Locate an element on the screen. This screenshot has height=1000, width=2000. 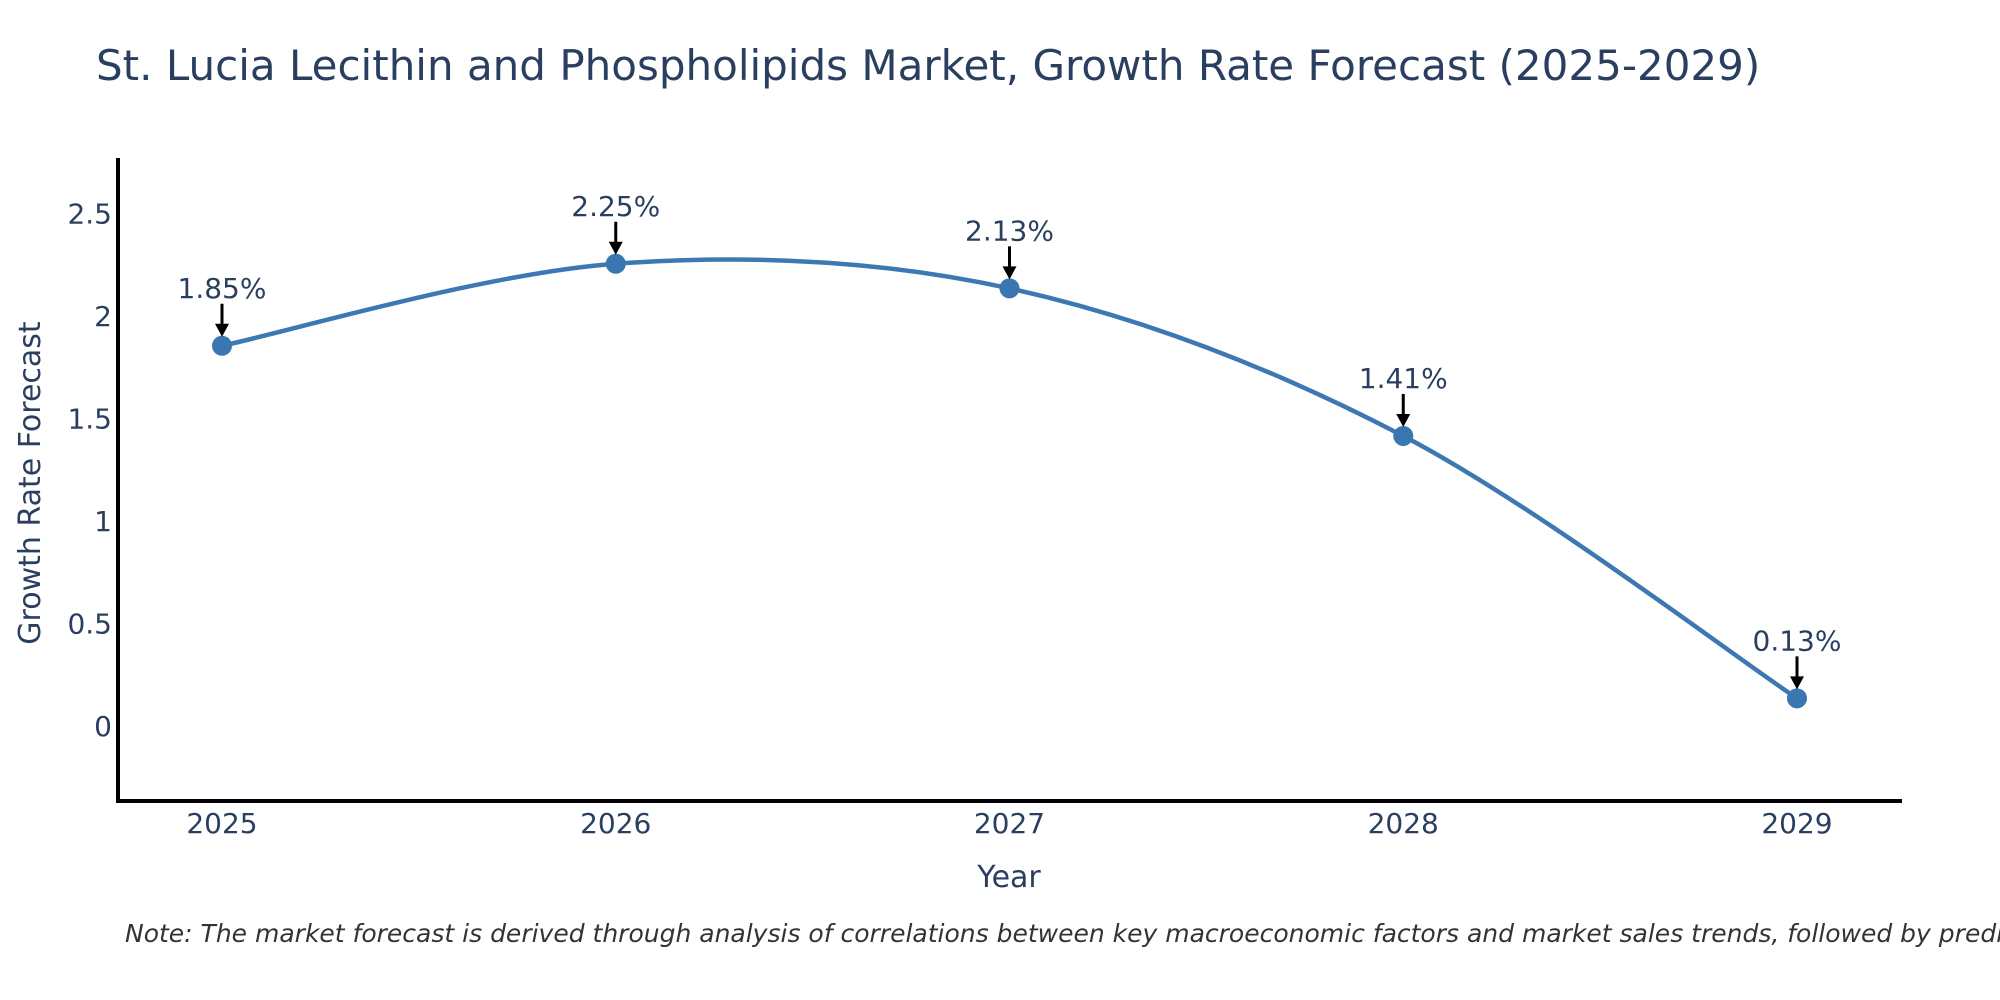
y-tick-label: 0 is located at coordinates (103, 726).